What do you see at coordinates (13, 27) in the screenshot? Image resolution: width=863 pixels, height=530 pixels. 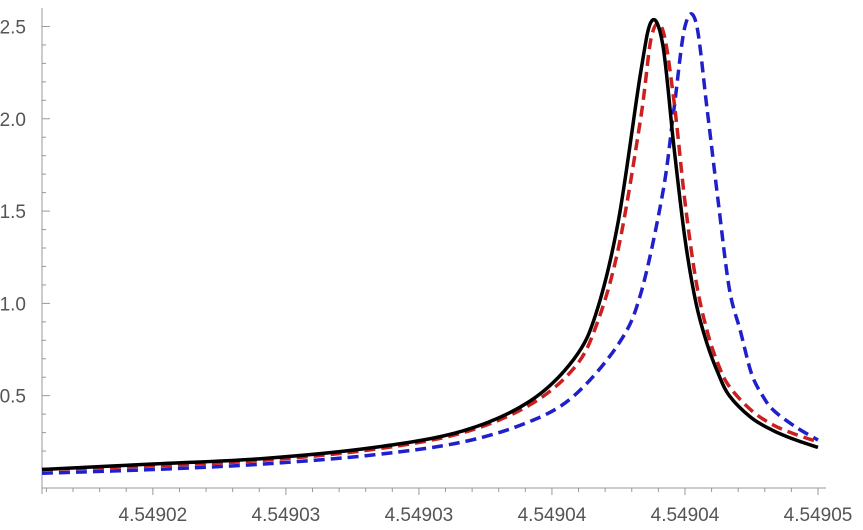 I see `y-tick-label: 2.5` at bounding box center [13, 27].